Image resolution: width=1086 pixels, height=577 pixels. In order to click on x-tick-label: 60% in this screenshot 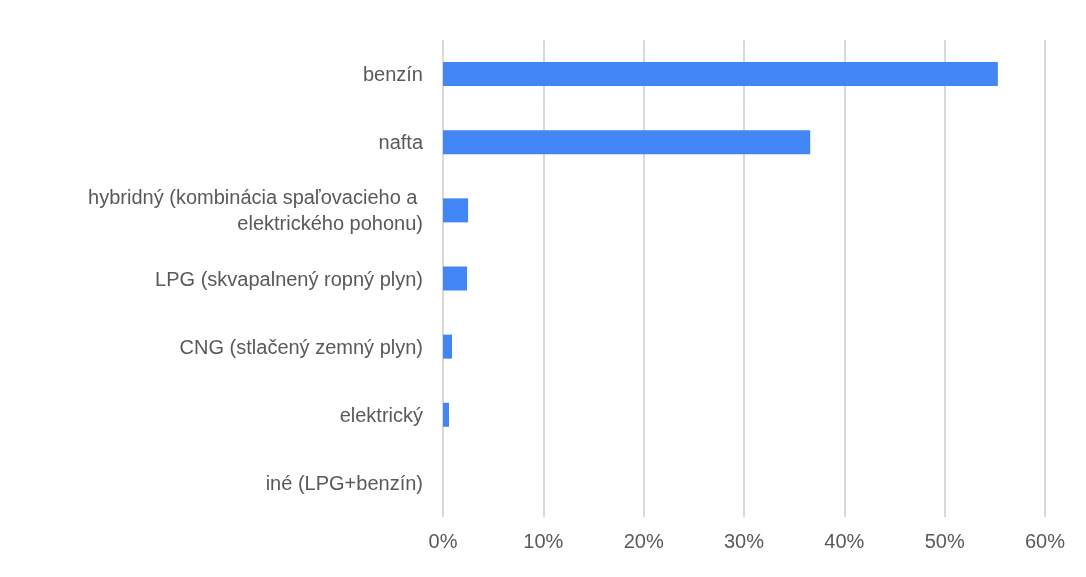, I will do `click(1045, 541)`.